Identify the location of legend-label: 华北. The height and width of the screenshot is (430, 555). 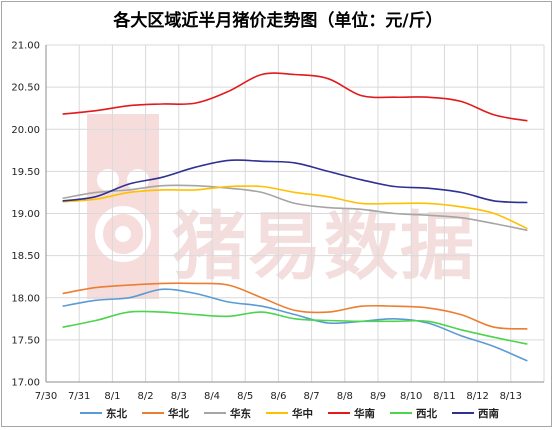
(178, 413).